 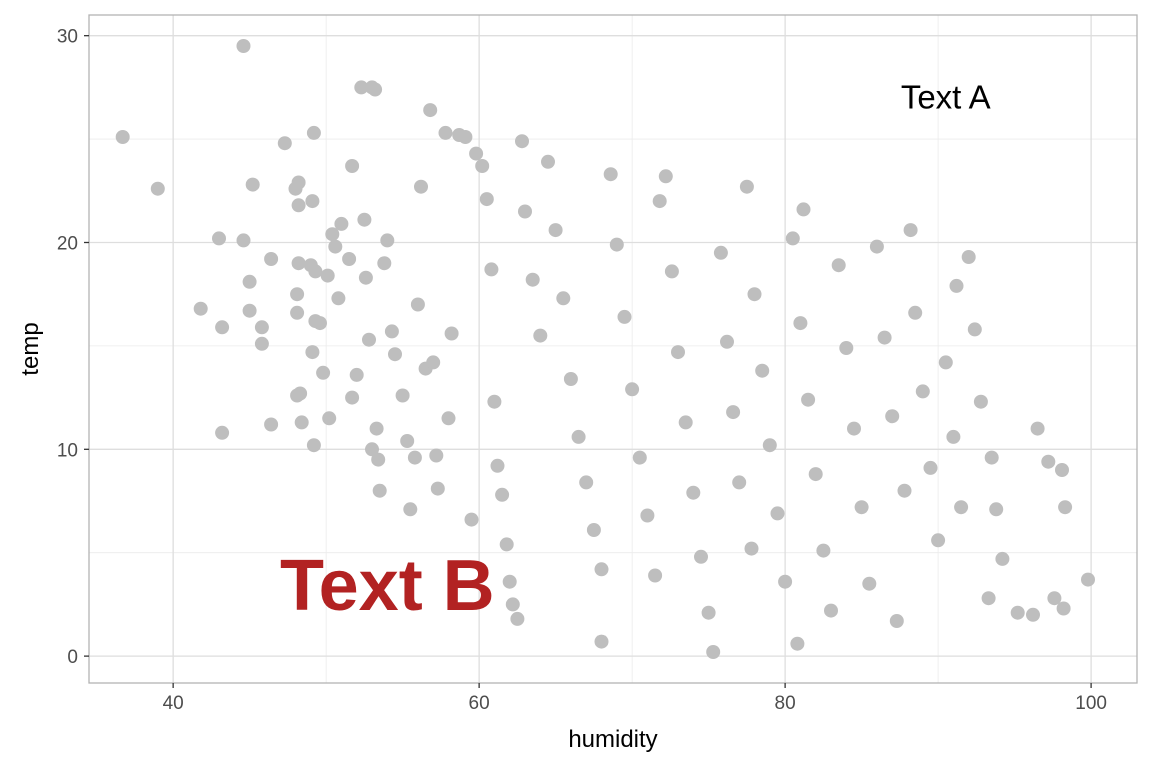 What do you see at coordinates (785, 703) in the screenshot?
I see `x-tick-label: 80` at bounding box center [785, 703].